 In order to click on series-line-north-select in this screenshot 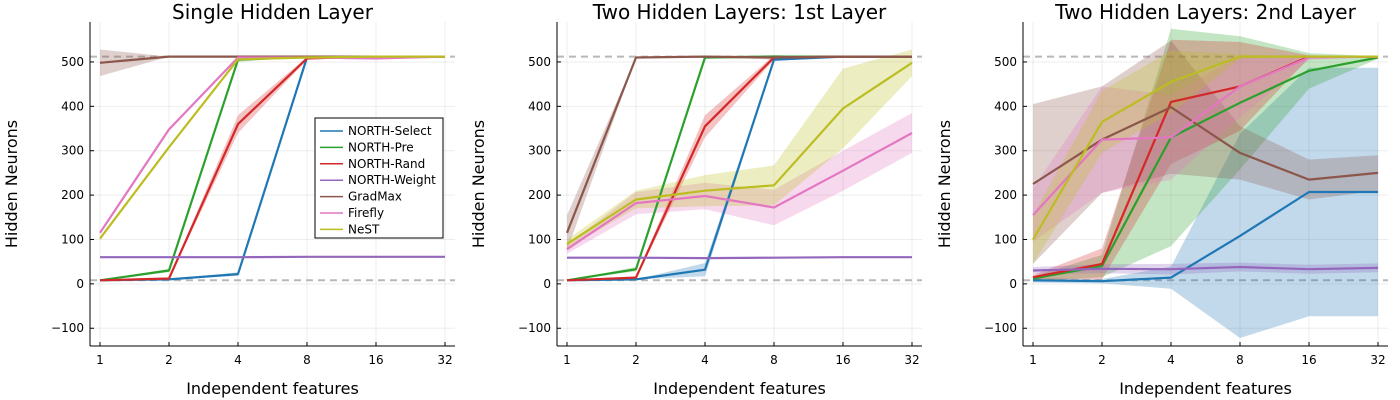, I will do `click(1205, 236)`.